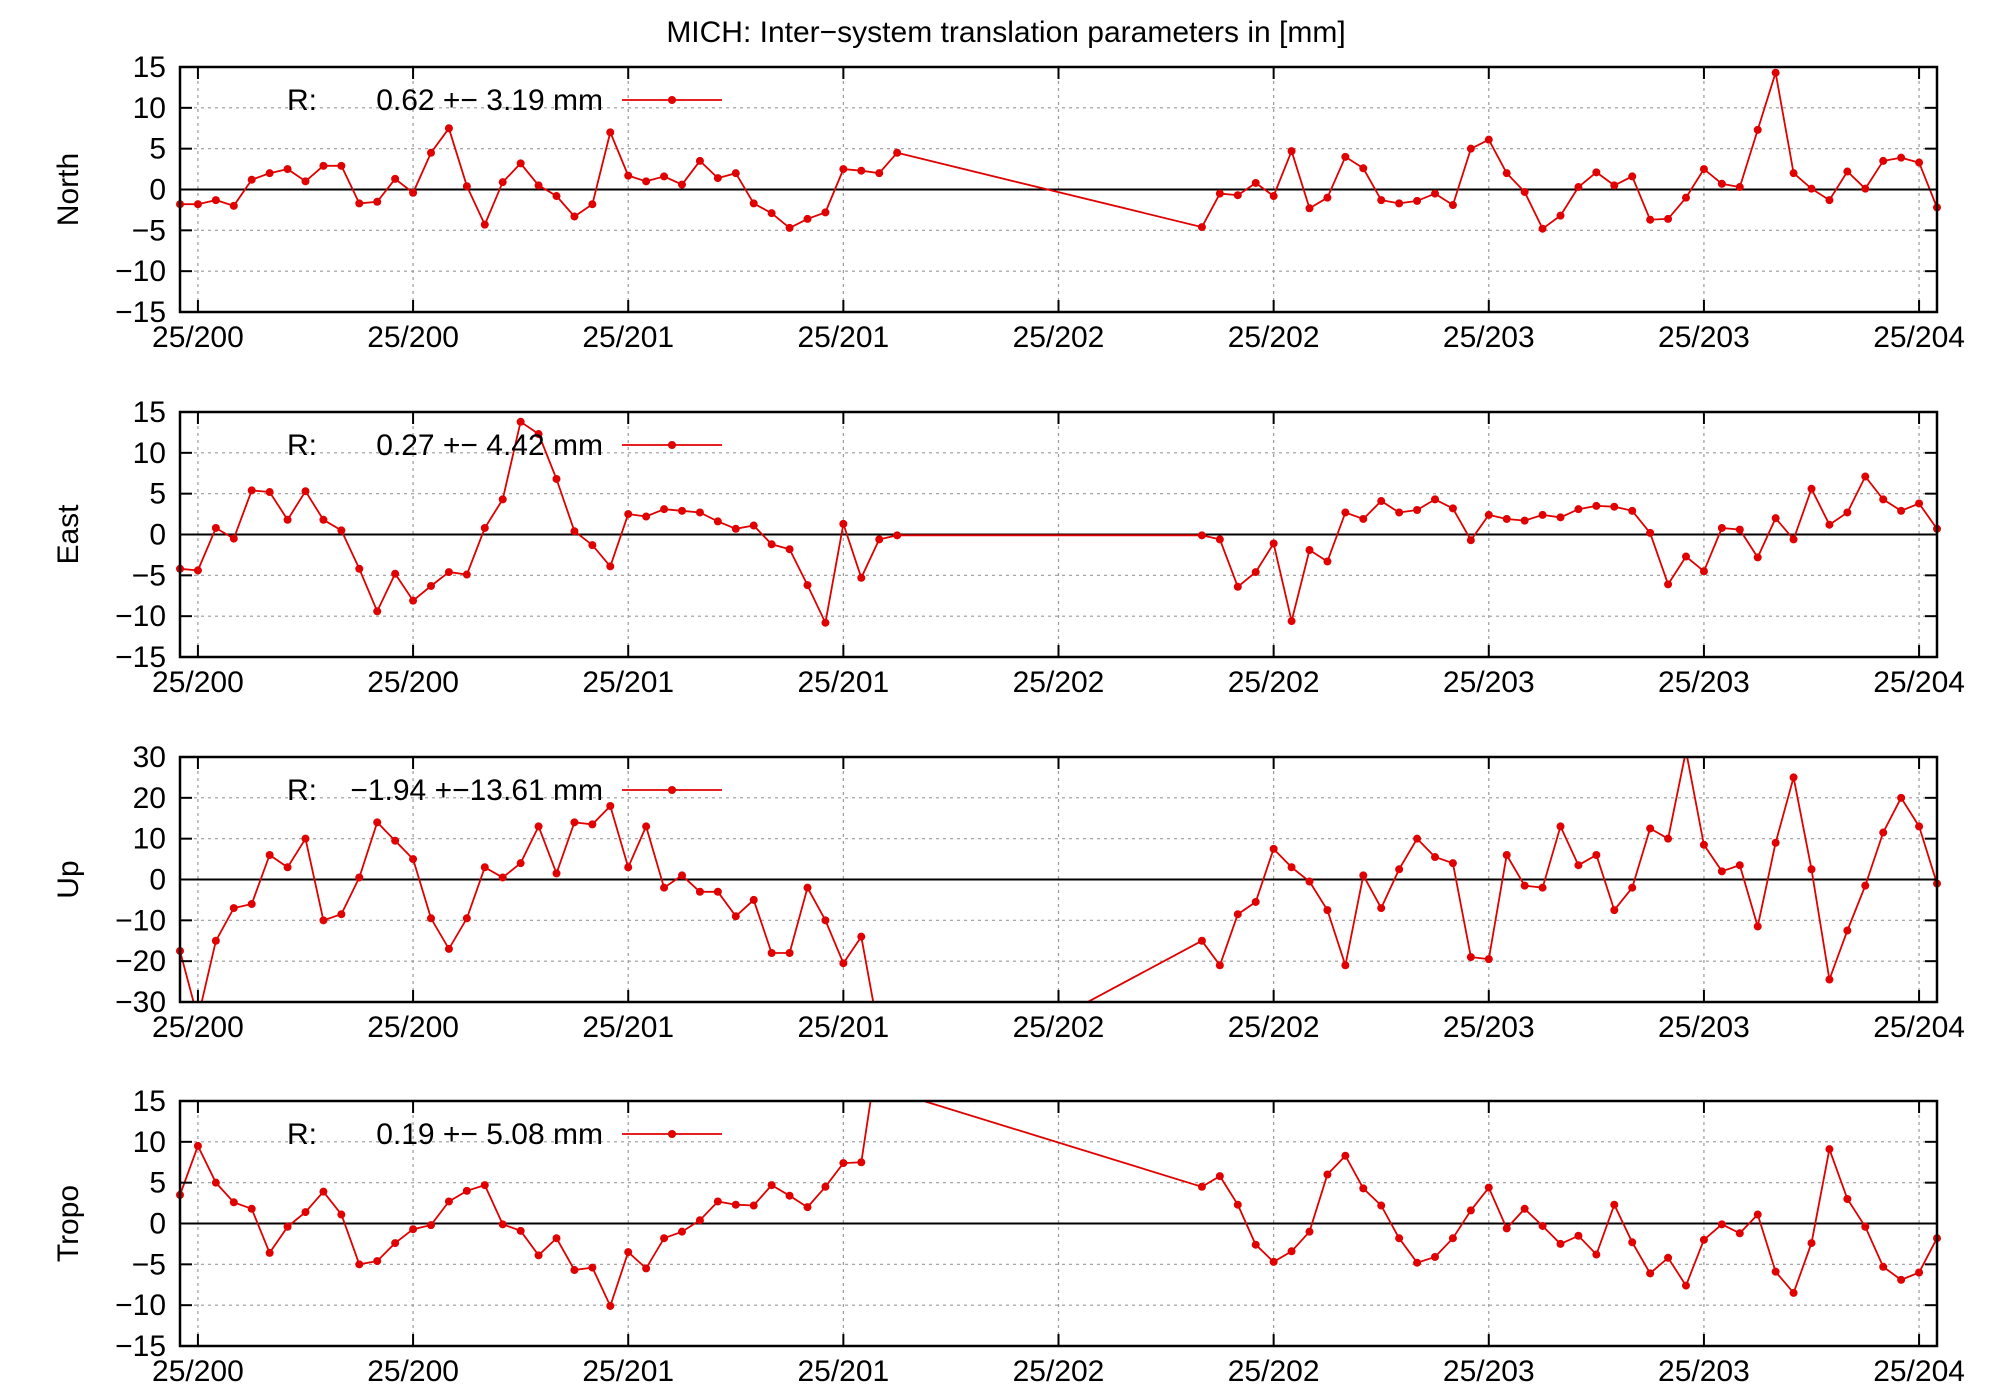 The height and width of the screenshot is (1400, 2000). I want to click on legend-label: R:, so click(302, 445).